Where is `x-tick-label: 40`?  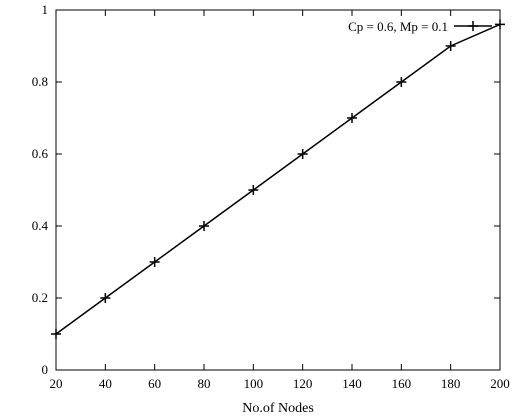 x-tick-label: 40 is located at coordinates (105, 383).